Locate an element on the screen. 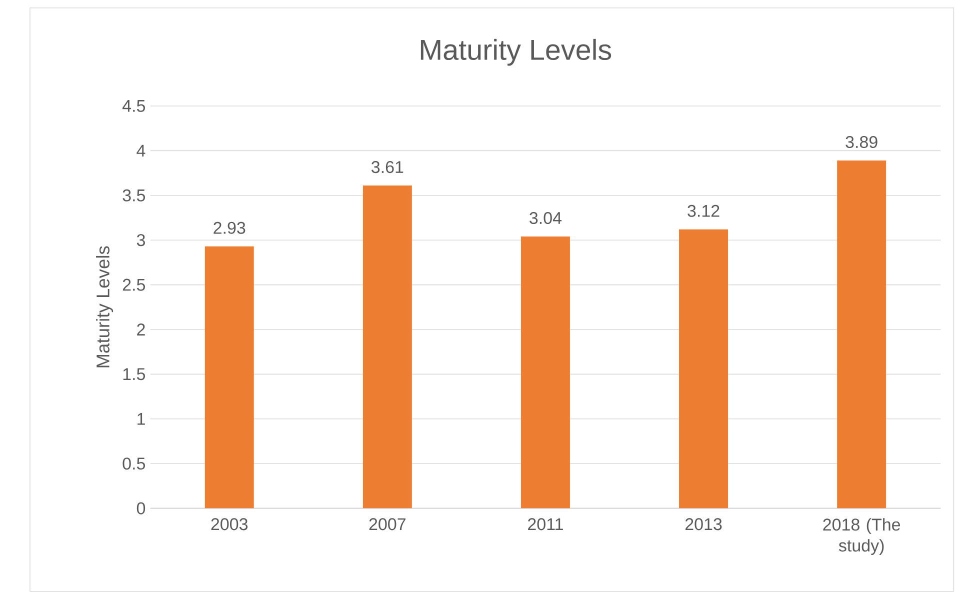  y-tick-label: 2.5 is located at coordinates (133, 284).